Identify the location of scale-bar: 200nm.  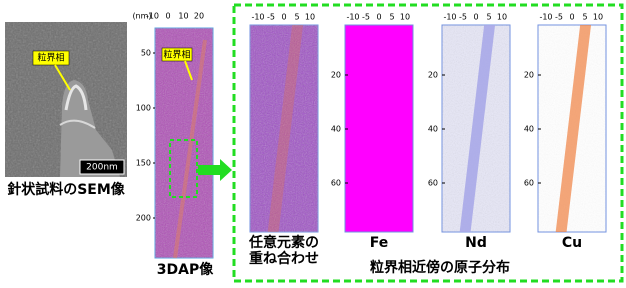
(102, 168).